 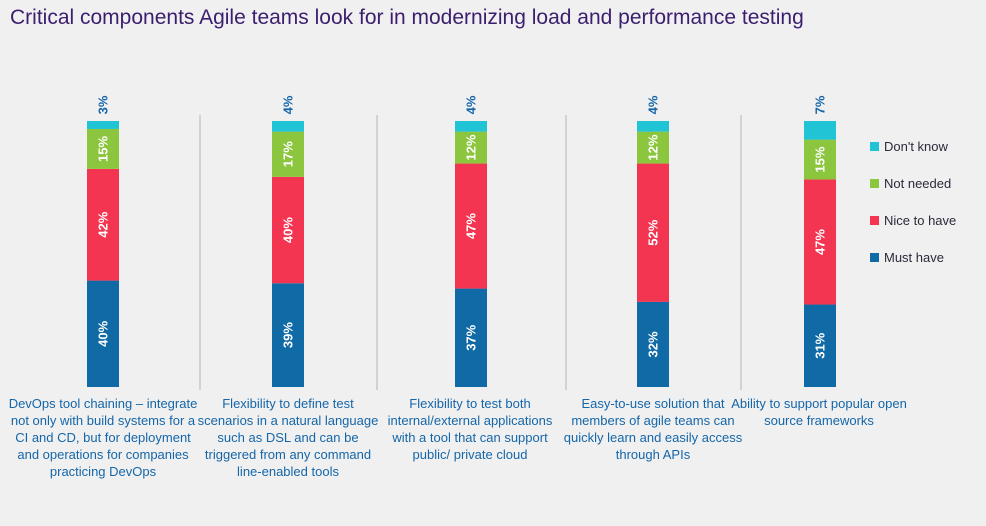 I want to click on data-label-must-have-4: 32%, so click(x=653, y=344).